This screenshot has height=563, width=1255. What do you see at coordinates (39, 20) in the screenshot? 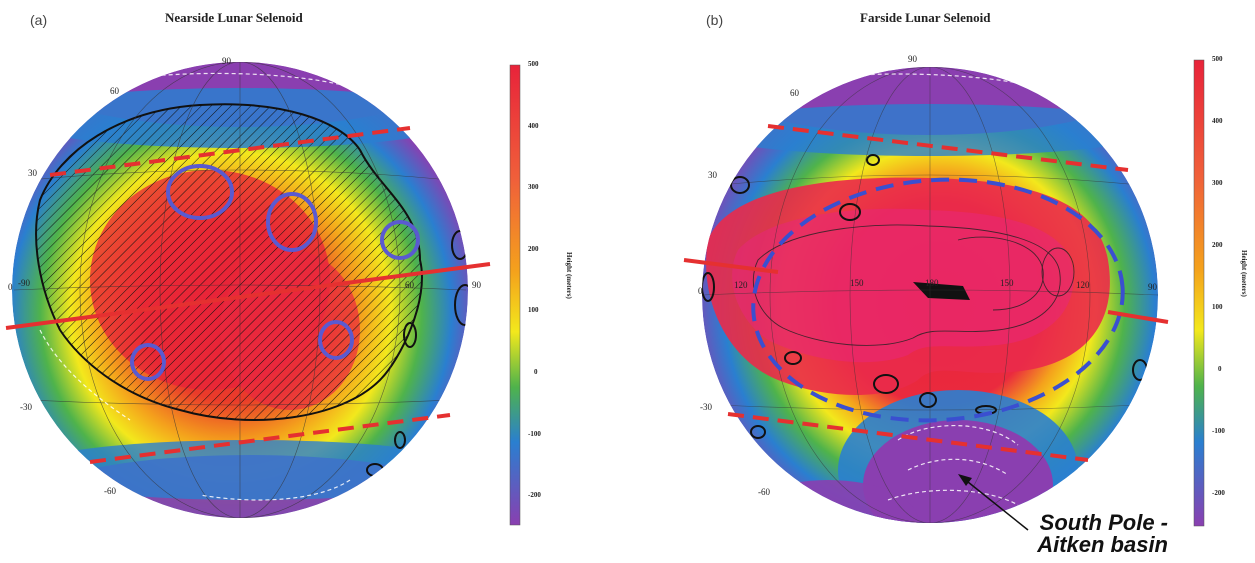
I see `panel-letter: (a)` at bounding box center [39, 20].